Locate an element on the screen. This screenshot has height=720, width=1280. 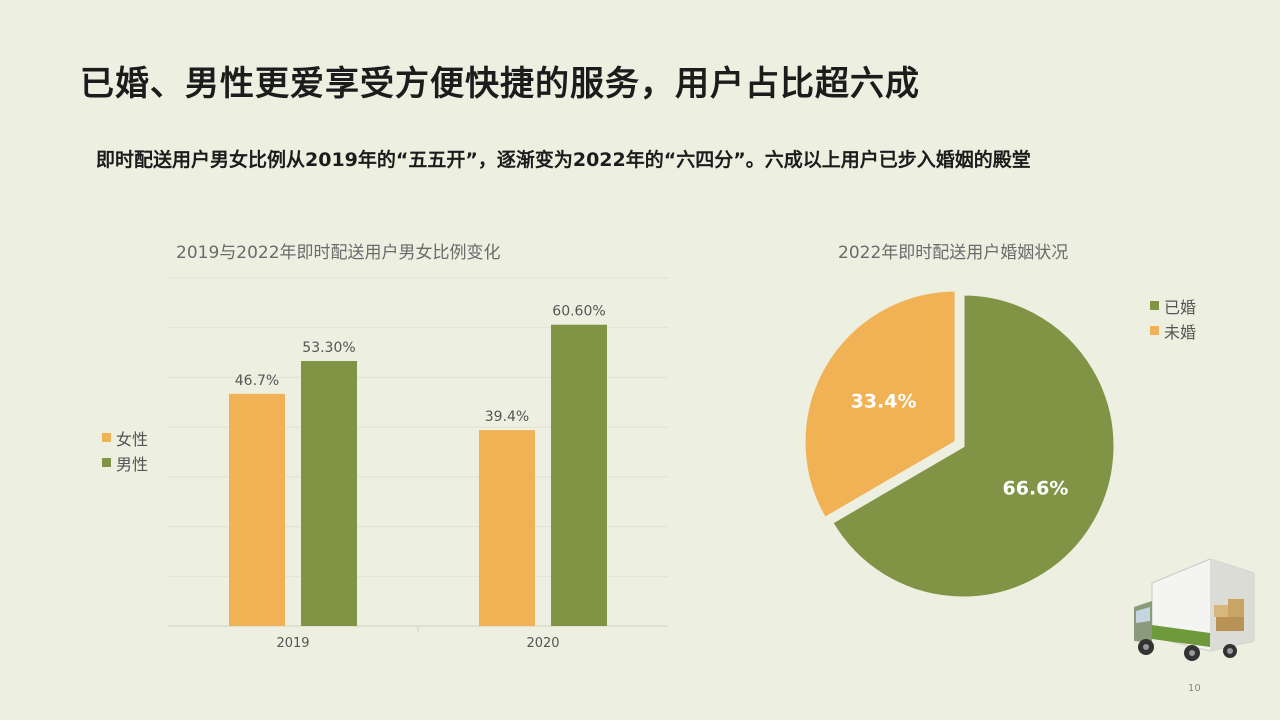
legend-item-female: 女性 is located at coordinates (125, 437).